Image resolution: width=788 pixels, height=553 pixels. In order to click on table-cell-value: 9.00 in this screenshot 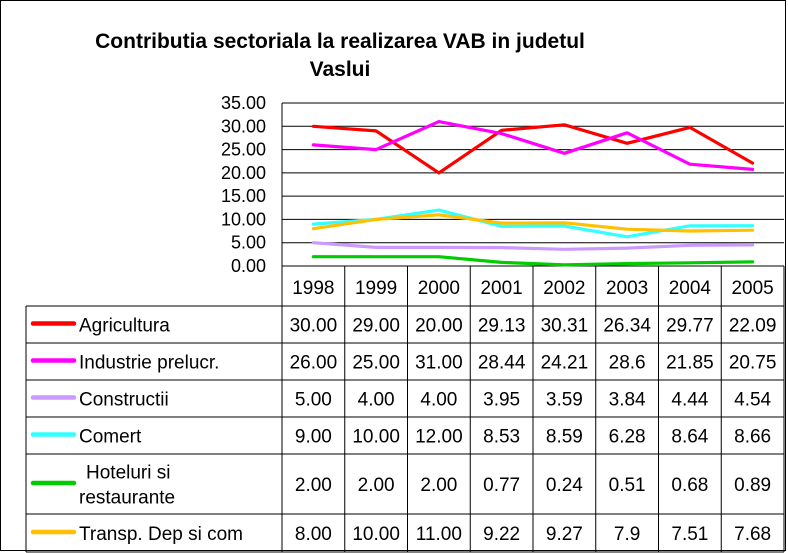, I will do `click(313, 437)`.